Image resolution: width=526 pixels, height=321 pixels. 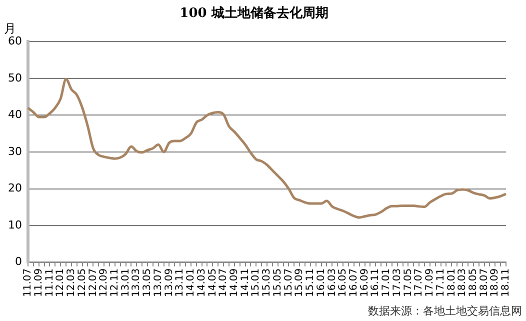 I want to click on x-tick-label: 15.11, so click(x=310, y=283).